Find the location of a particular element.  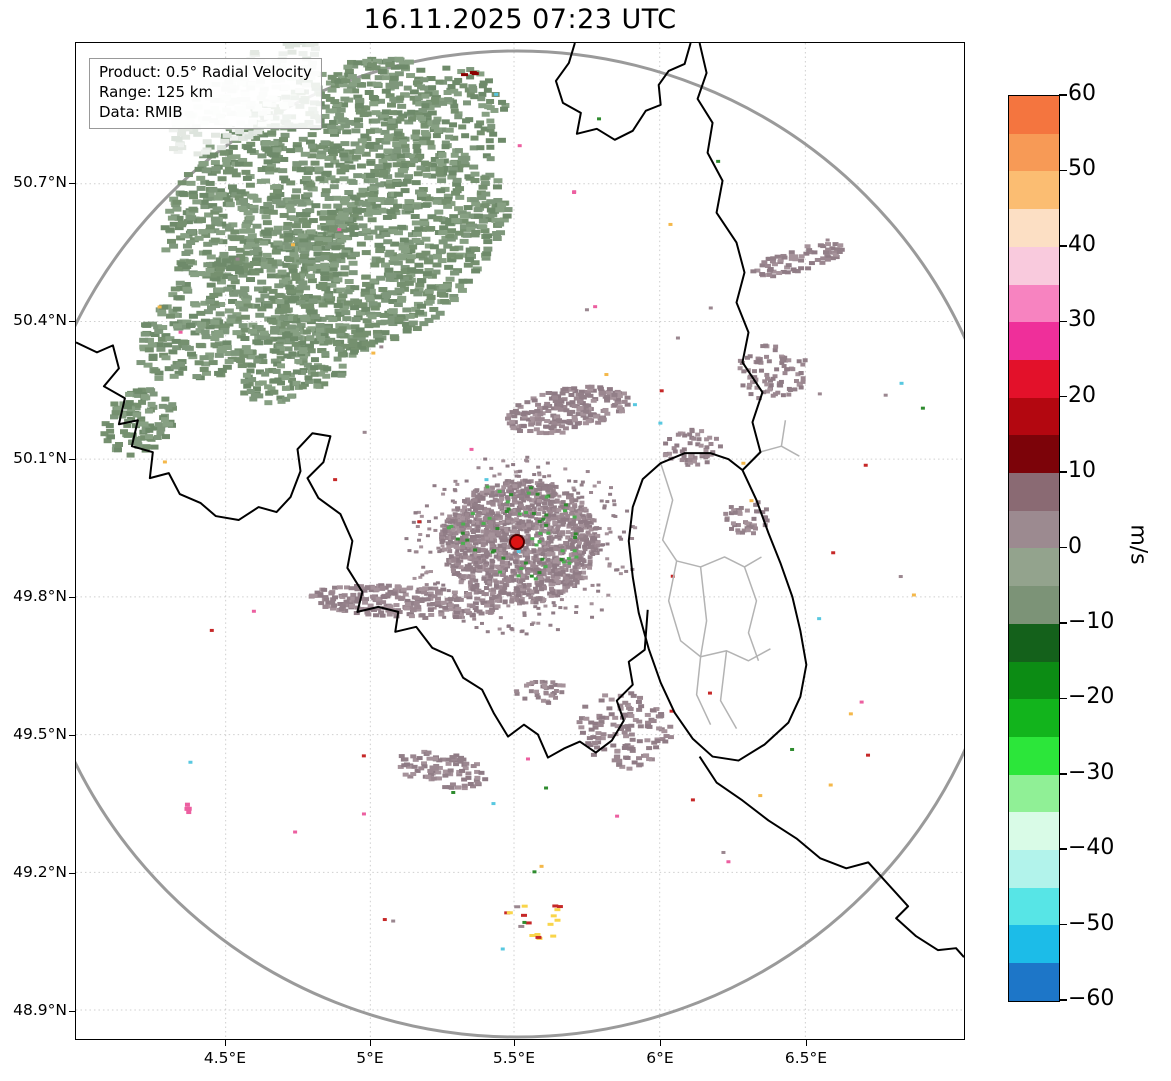

echo-region-north-cluster is located at coordinates (568, 410).